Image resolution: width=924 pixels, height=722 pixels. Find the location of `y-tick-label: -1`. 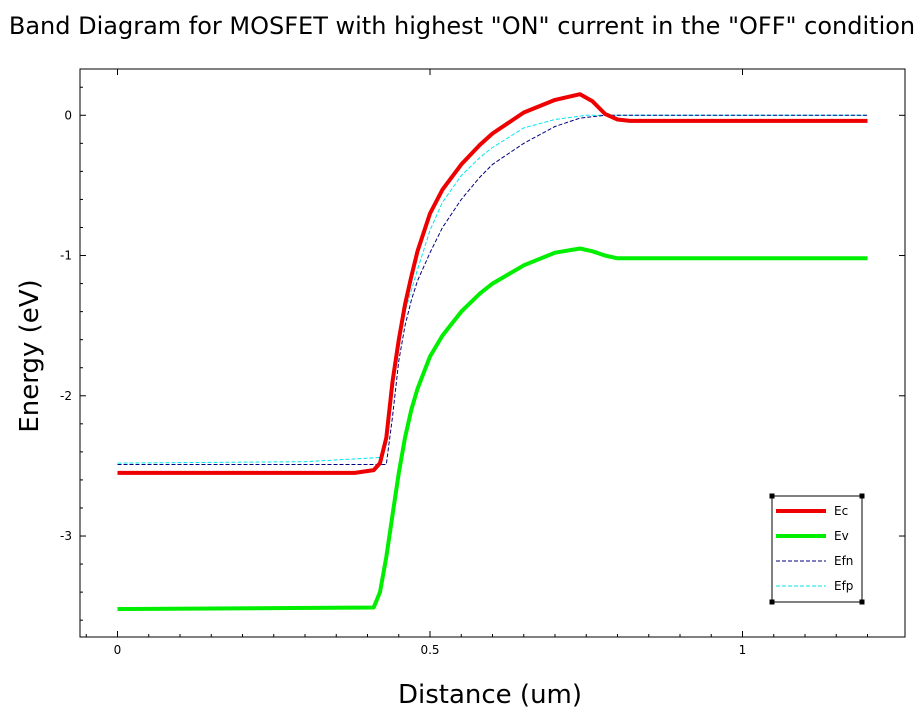

y-tick-label: -1 is located at coordinates (66, 256).